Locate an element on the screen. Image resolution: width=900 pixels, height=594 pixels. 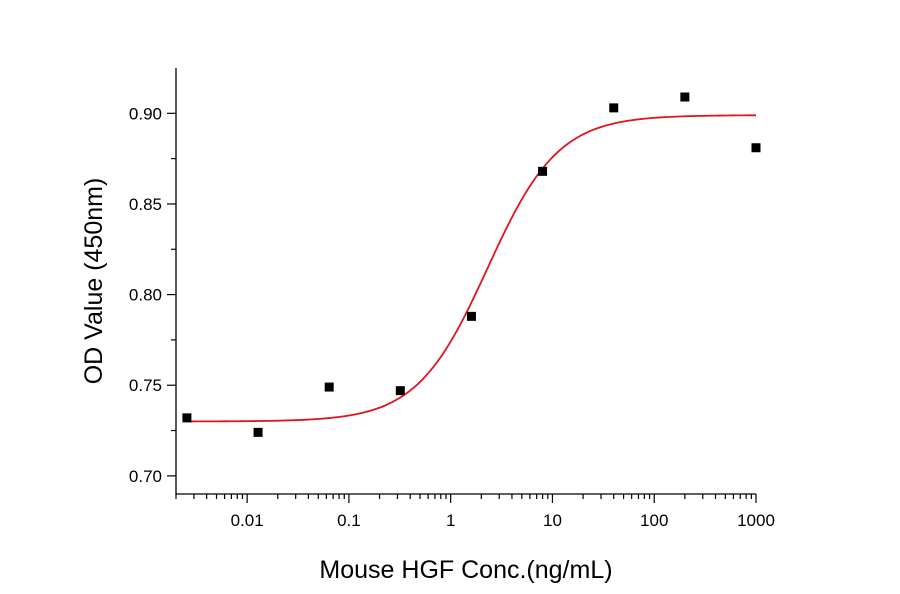
y-tick-label: 0.75 is located at coordinates (145, 385).